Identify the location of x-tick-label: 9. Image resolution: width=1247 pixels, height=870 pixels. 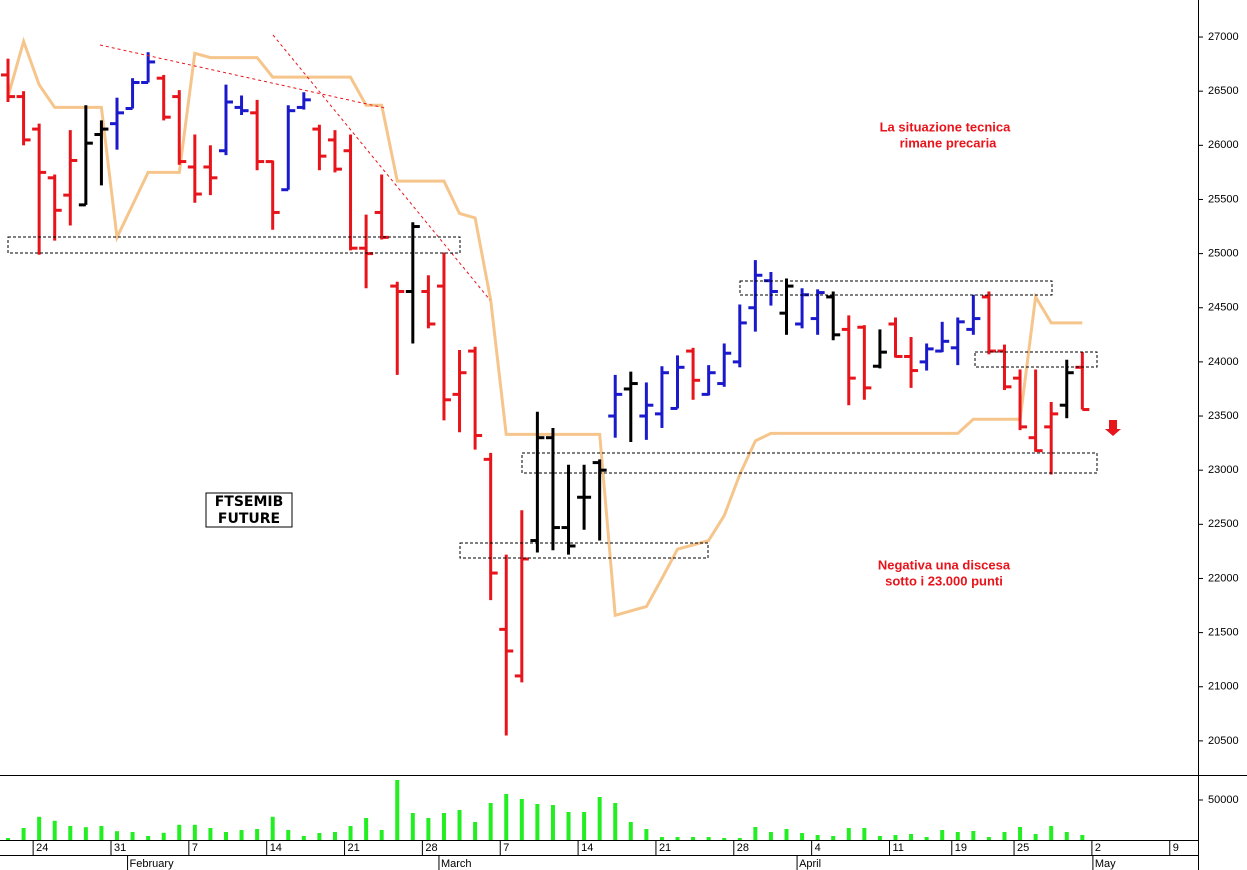
(1176, 848).